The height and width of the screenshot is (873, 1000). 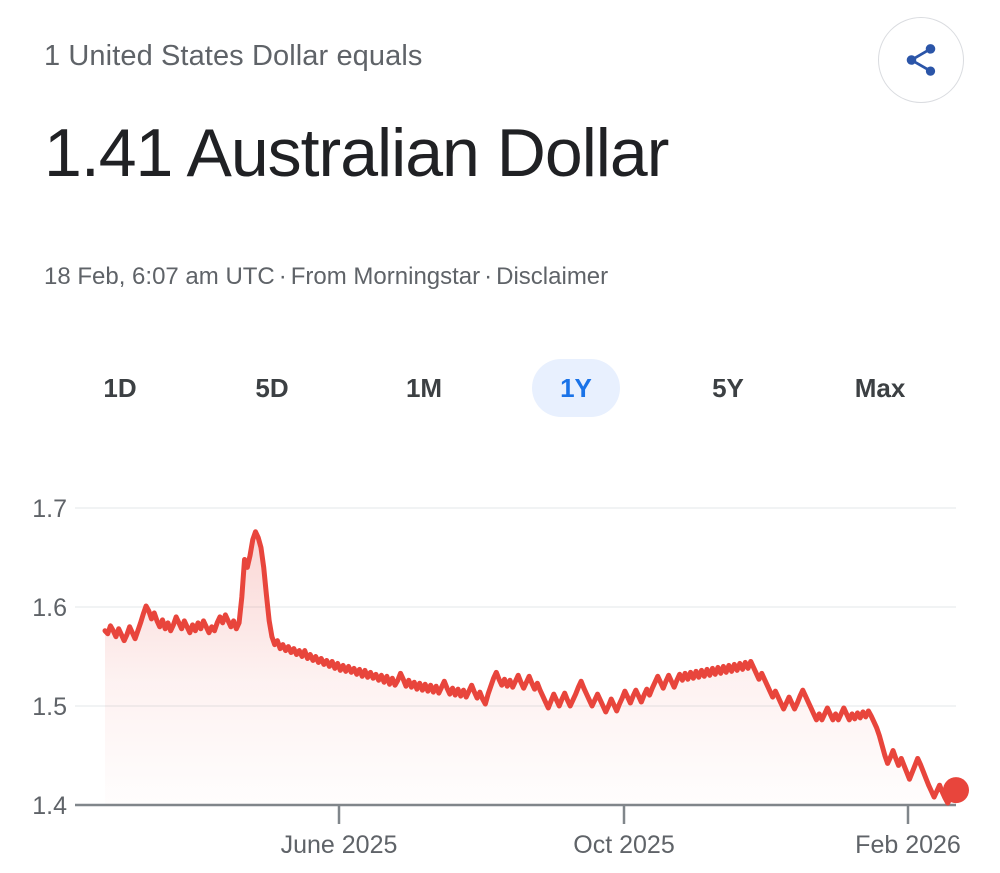 What do you see at coordinates (356, 153) in the screenshot?
I see `page-title: 1.41 Australian Dollar` at bounding box center [356, 153].